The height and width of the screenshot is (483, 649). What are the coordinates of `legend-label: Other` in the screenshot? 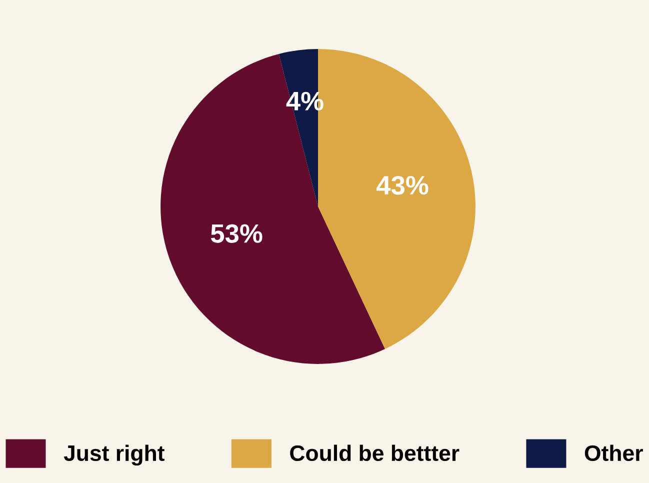 It's located at (613, 453).